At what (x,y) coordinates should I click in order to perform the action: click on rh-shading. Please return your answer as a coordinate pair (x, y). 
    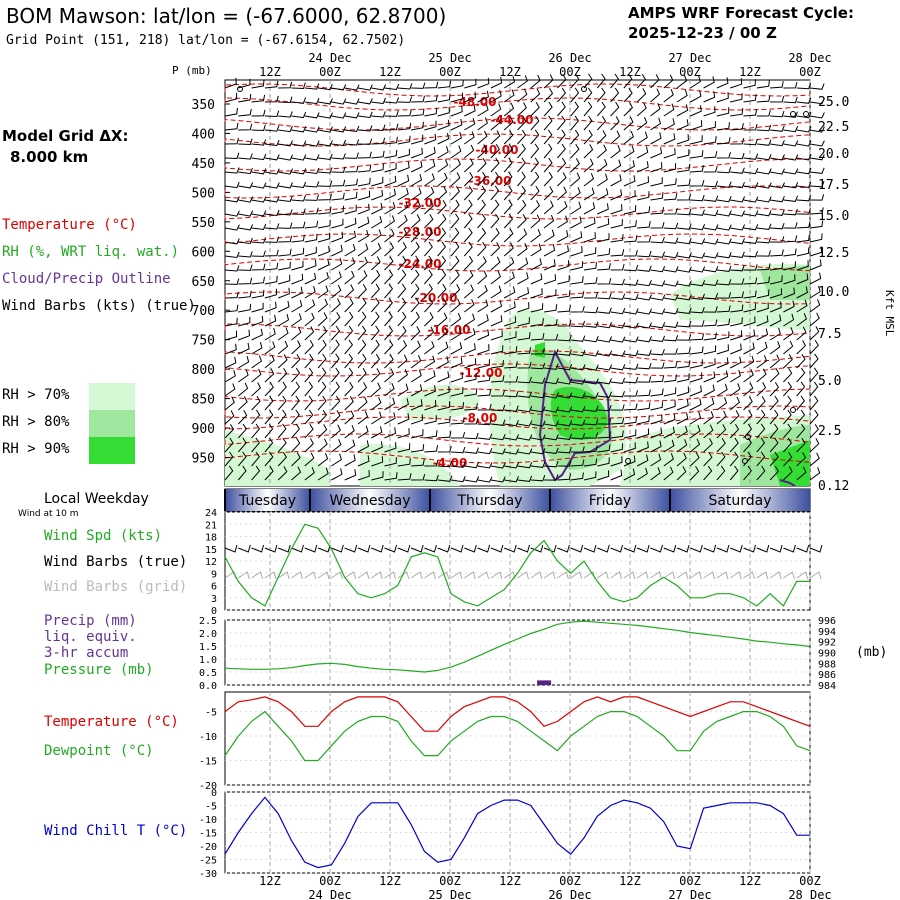
    Looking at the image, I should click on (785, 282).